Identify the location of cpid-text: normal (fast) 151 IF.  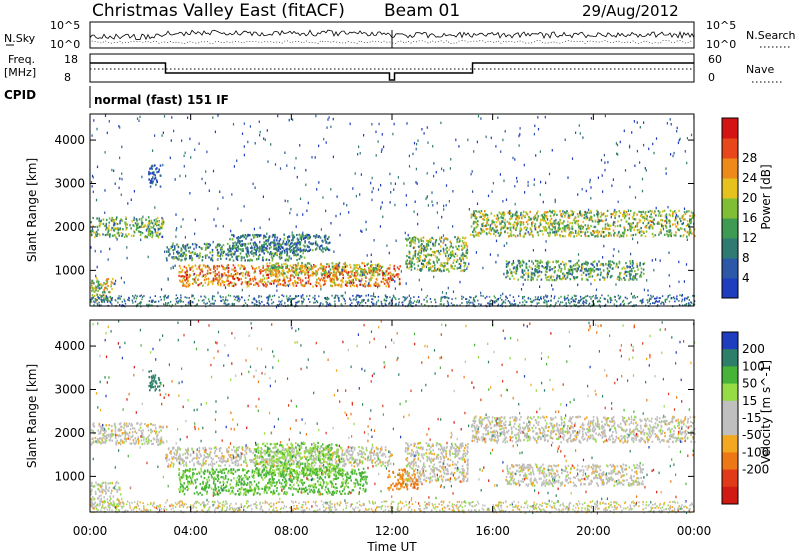
(161, 100).